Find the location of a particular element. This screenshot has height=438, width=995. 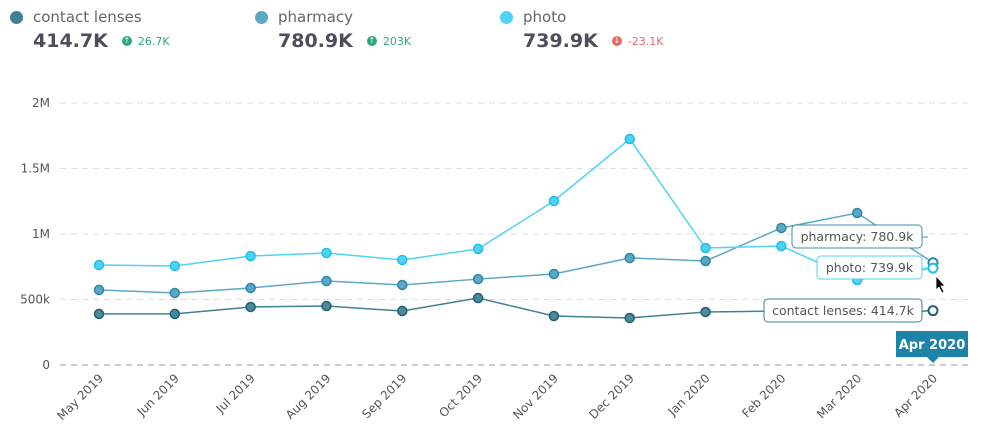

tooltip-label: contact lenses: 414.7k is located at coordinates (843, 310).